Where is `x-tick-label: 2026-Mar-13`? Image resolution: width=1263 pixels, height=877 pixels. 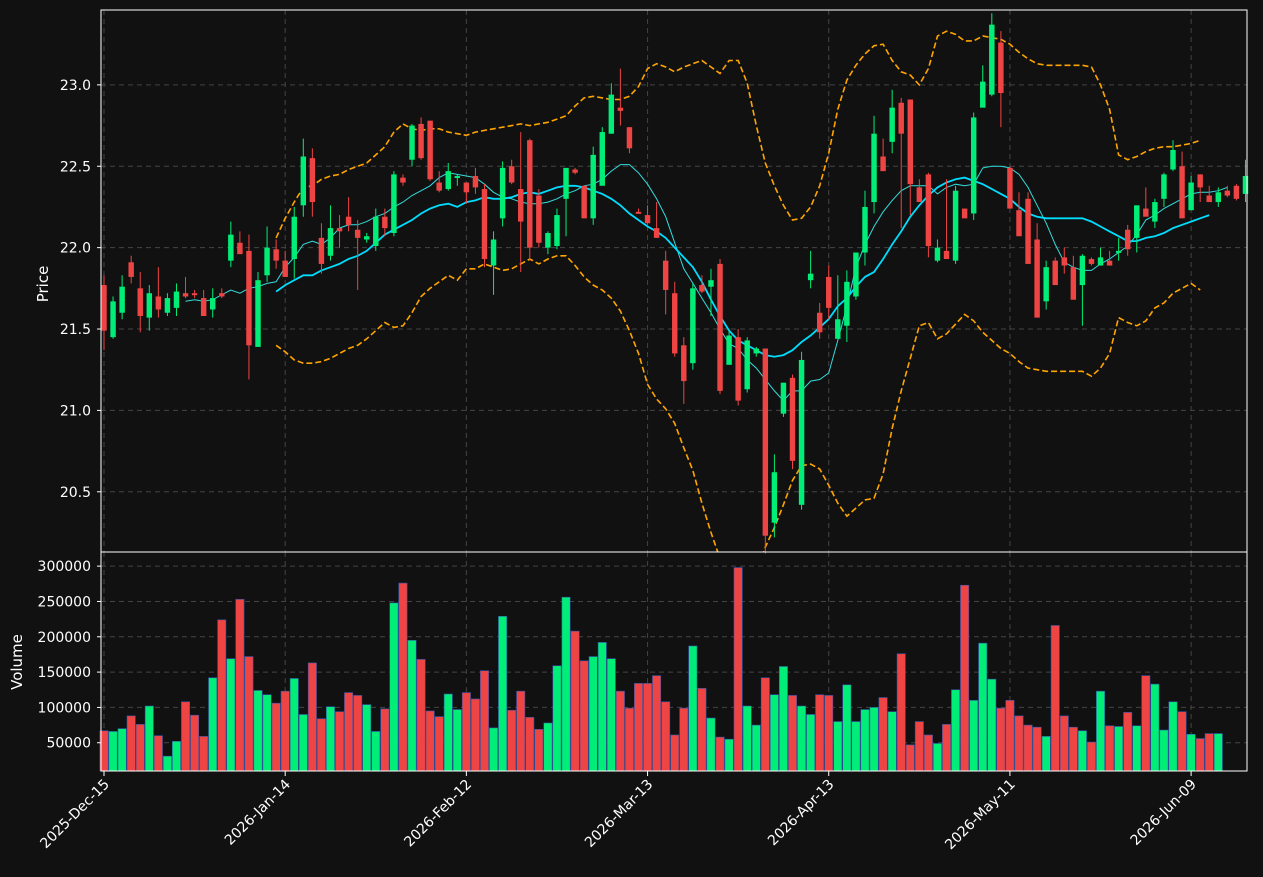 x-tick-label: 2026-Mar-13 is located at coordinates (619, 814).